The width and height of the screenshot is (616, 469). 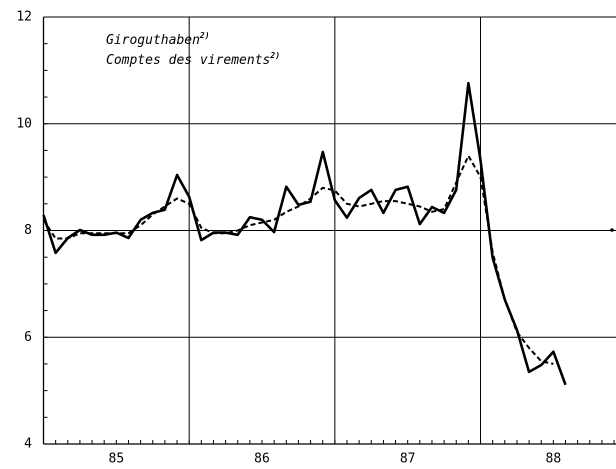 What do you see at coordinates (117, 459) in the screenshot?
I see `x-tick-label: 85` at bounding box center [117, 459].